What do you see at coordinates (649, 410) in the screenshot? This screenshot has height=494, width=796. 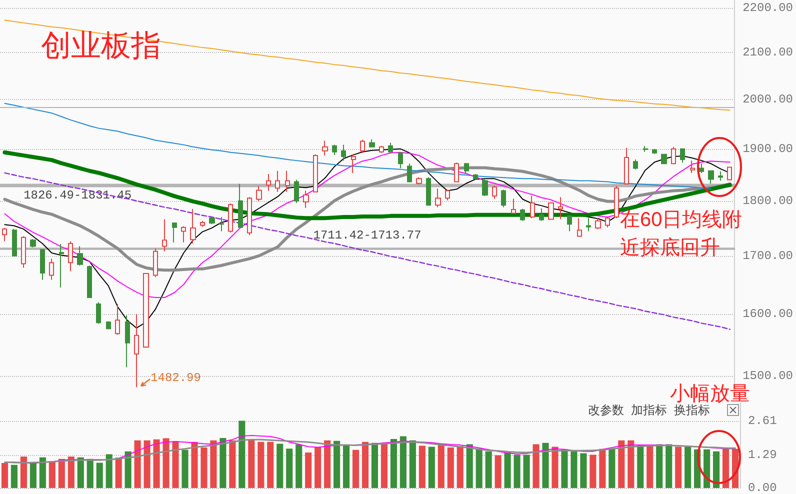 I see `annotation: 加指标` at bounding box center [649, 410].